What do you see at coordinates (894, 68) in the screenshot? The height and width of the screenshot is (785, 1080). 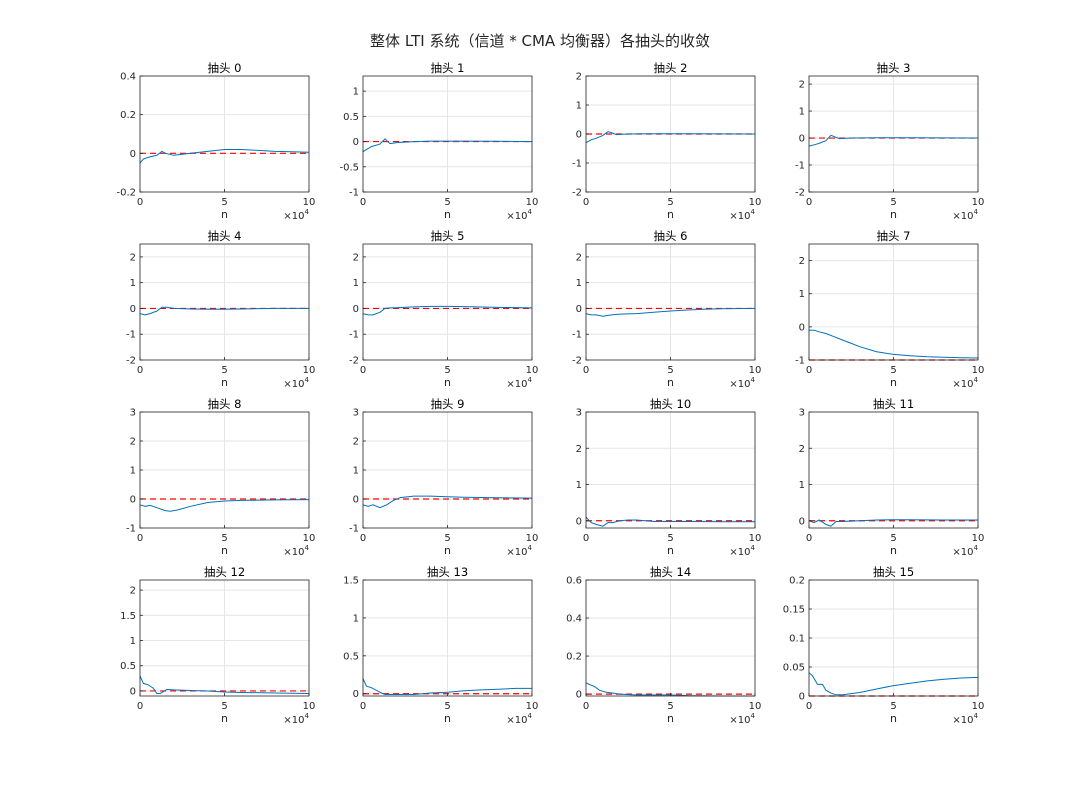 I see `subplot-title: 抽头 3` at bounding box center [894, 68].